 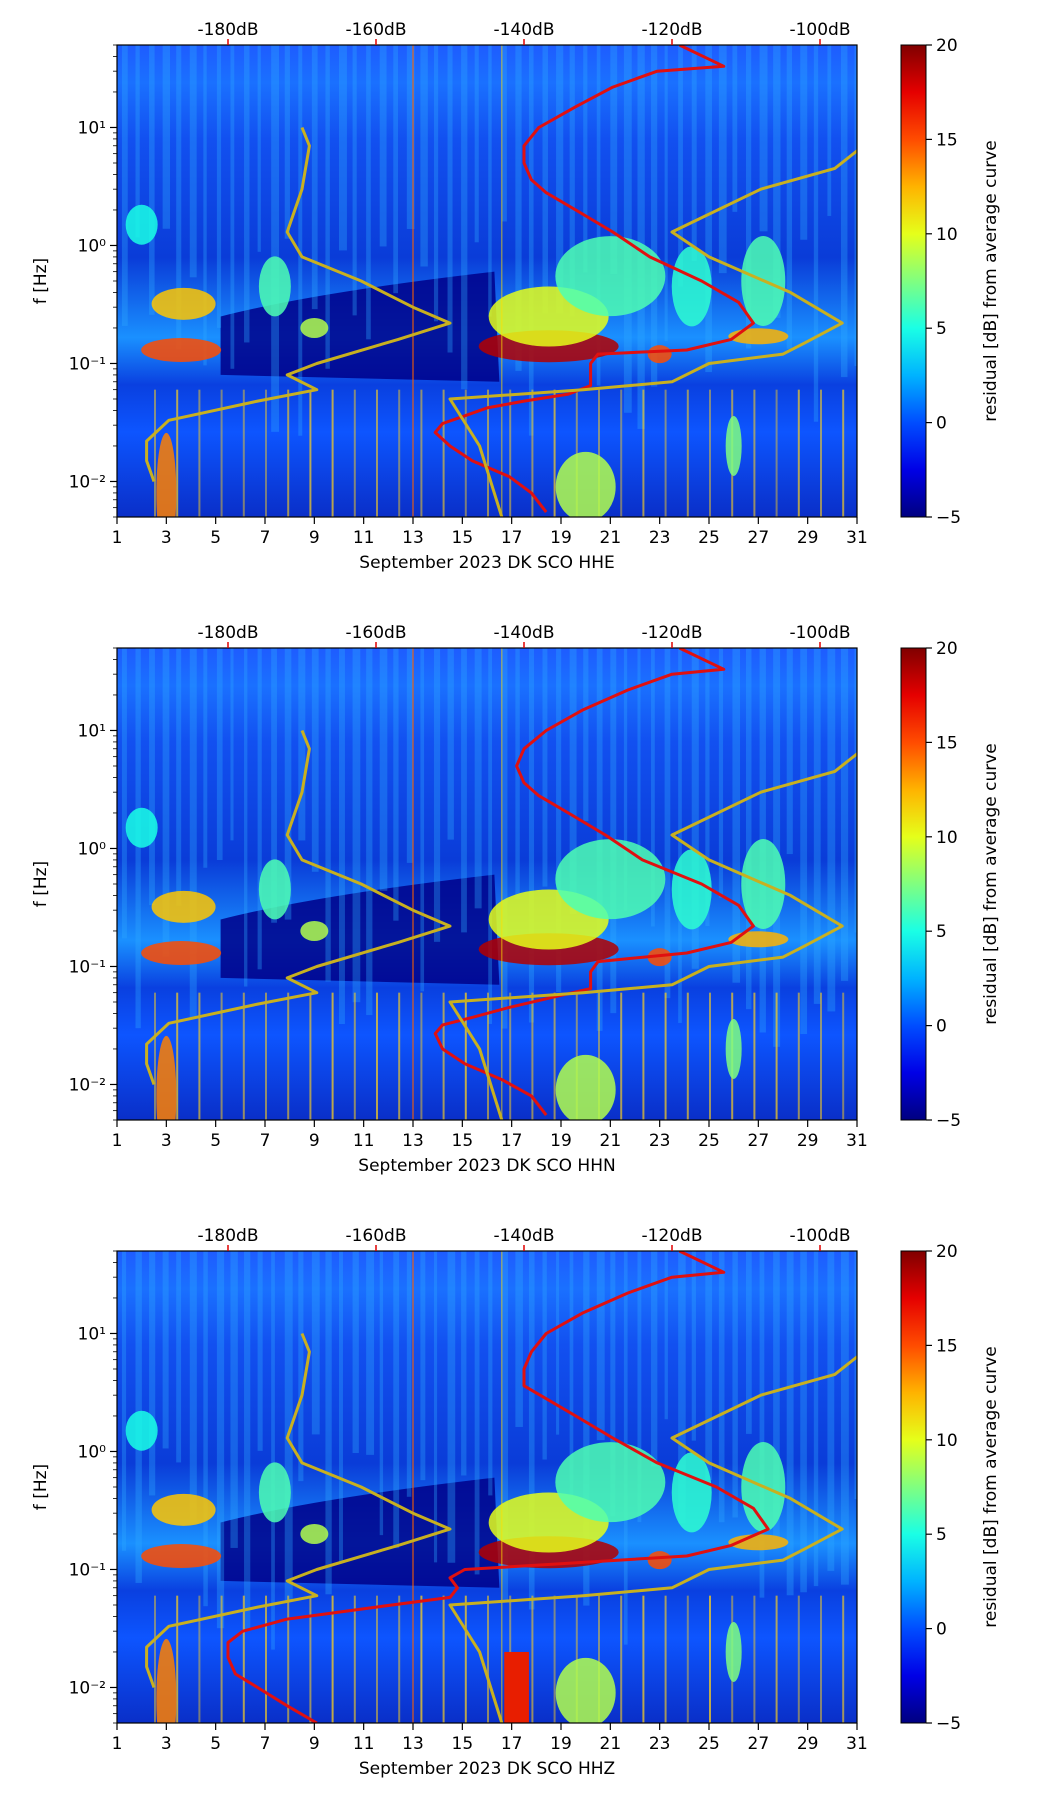 I want to click on x-tick-label: 25, so click(x=709, y=1141).